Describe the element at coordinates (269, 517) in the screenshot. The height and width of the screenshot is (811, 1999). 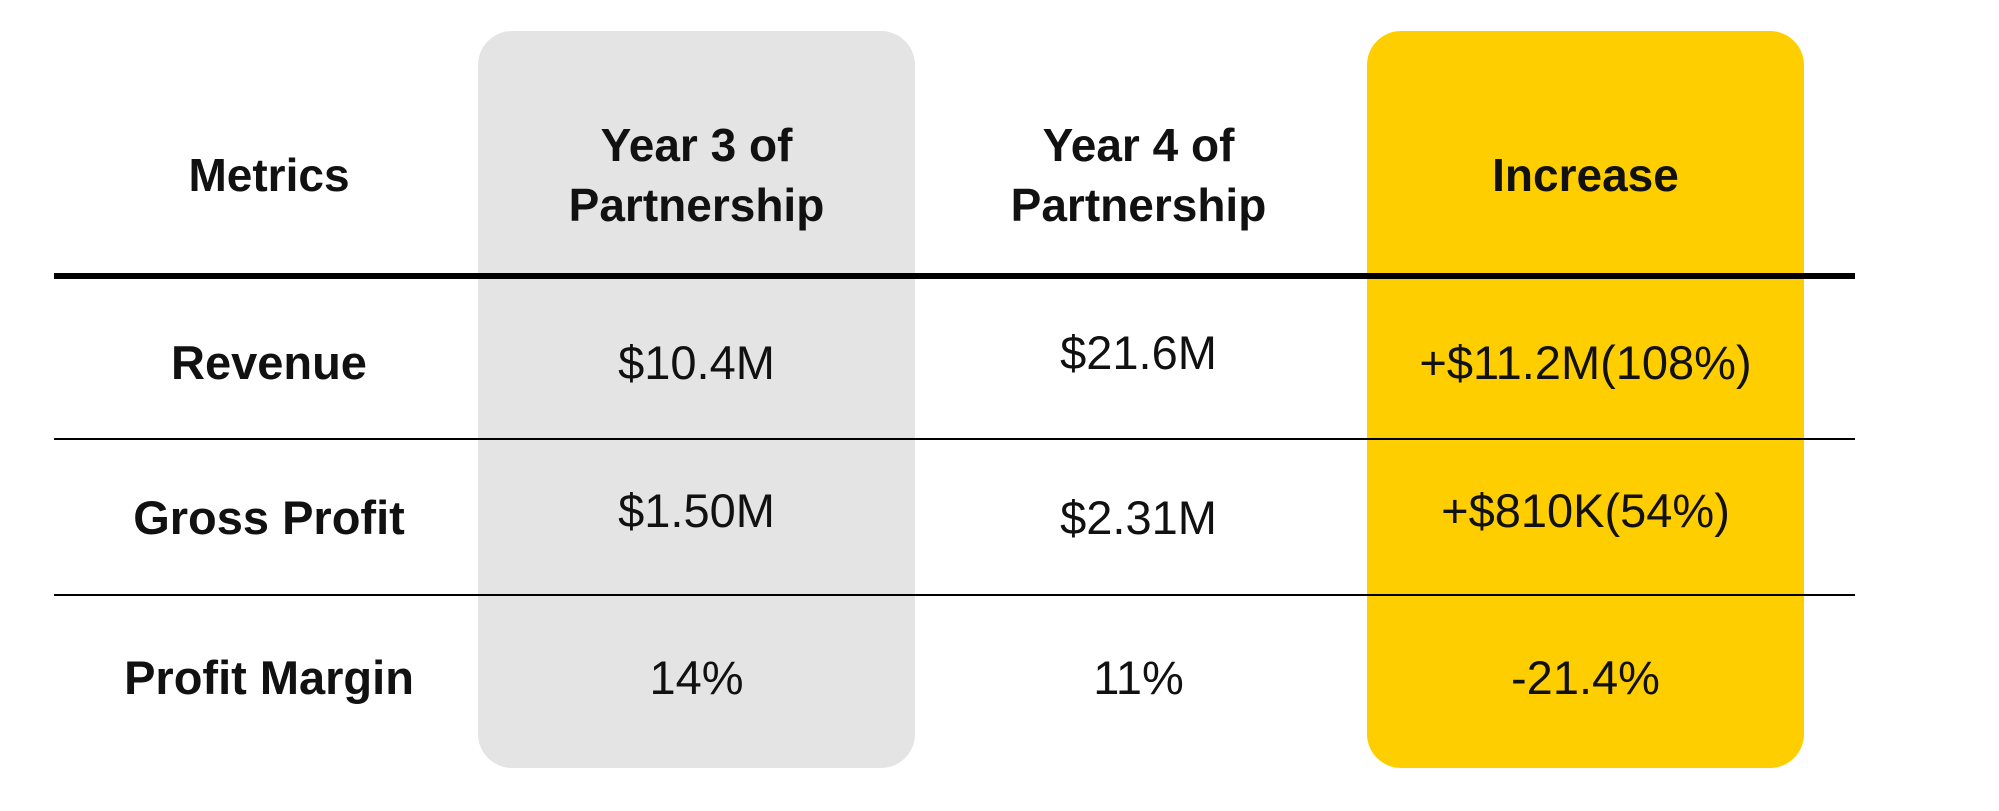
I see `row-gross-profit-metric: Gross Profit` at that location.